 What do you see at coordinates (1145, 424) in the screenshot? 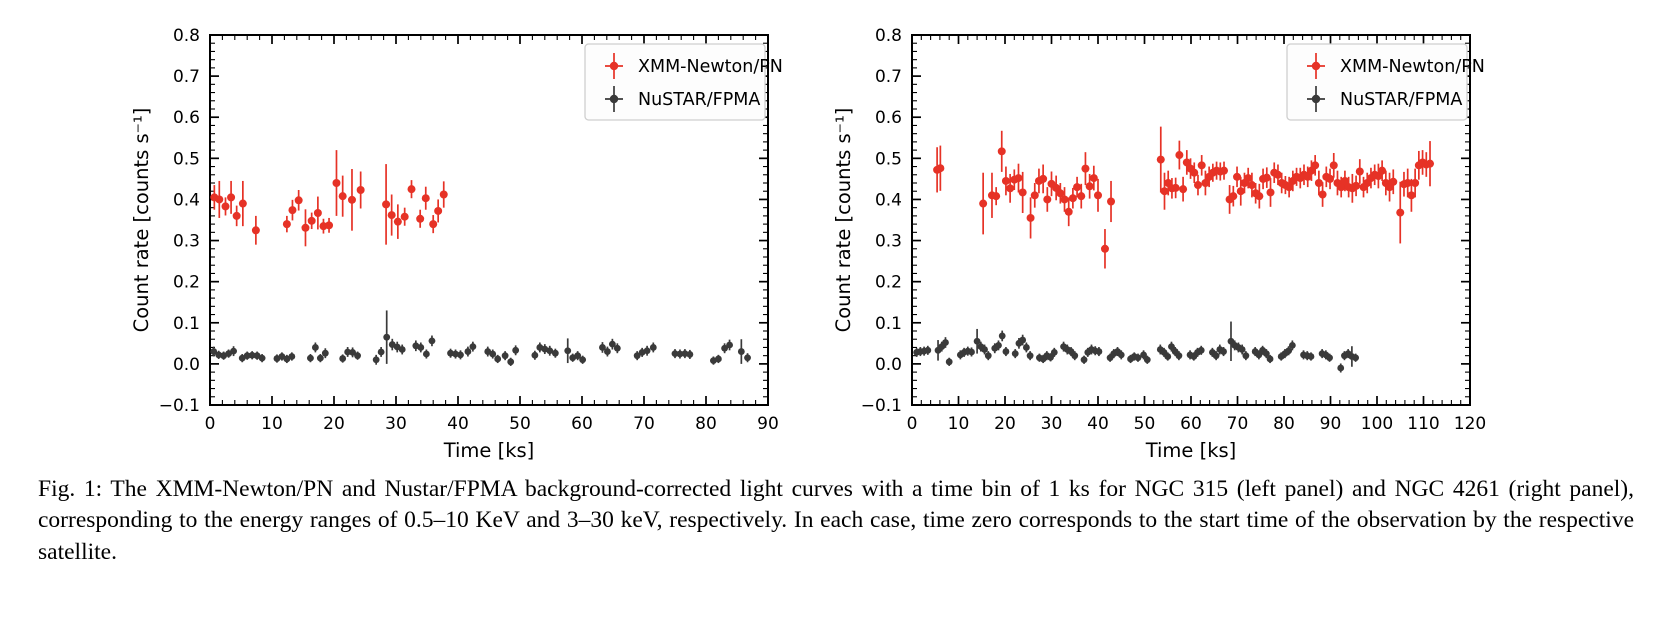
I see `x-tick-label: 50` at bounding box center [1145, 424].